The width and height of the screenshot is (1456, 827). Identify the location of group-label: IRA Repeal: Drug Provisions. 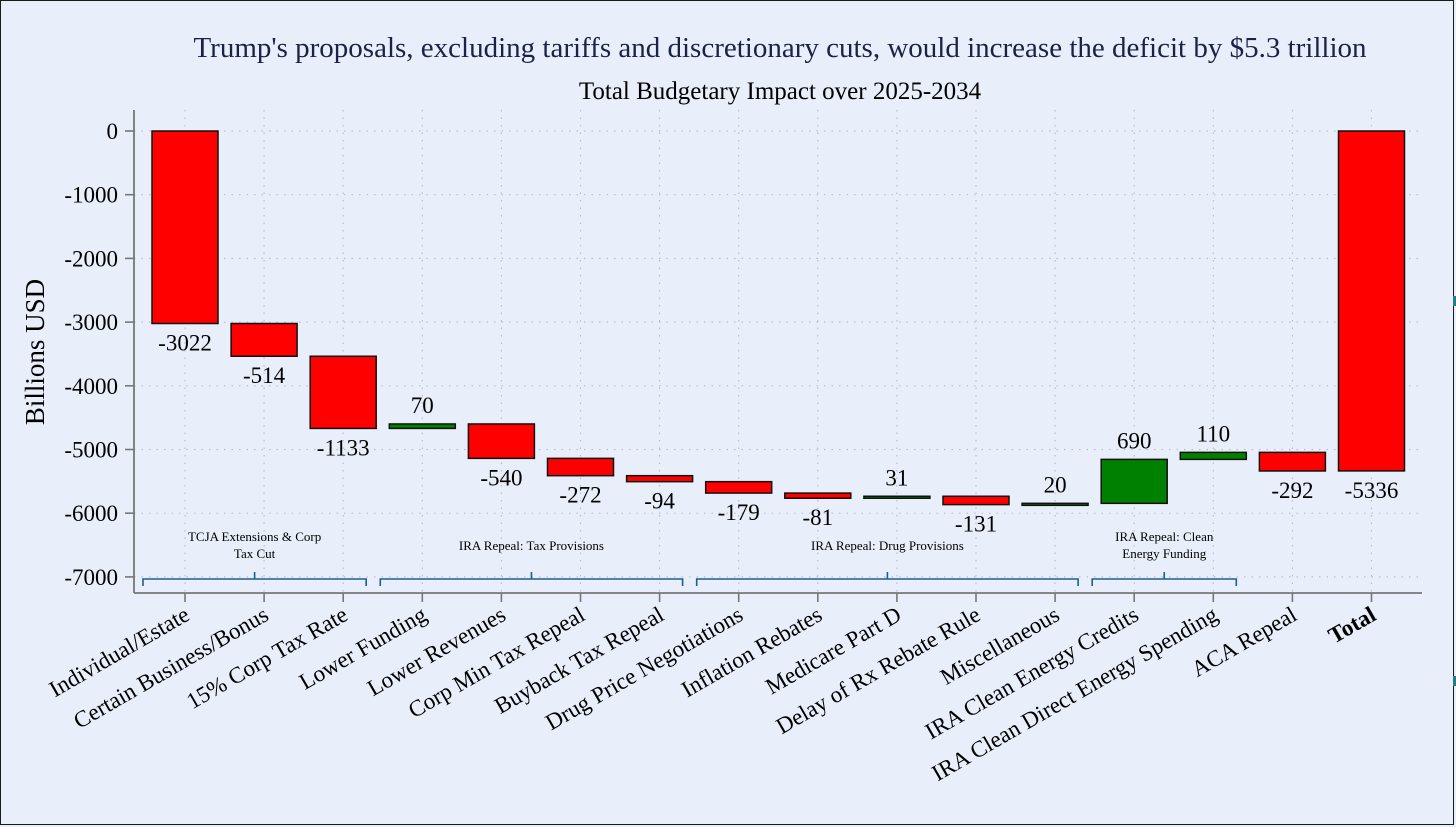
(887, 545).